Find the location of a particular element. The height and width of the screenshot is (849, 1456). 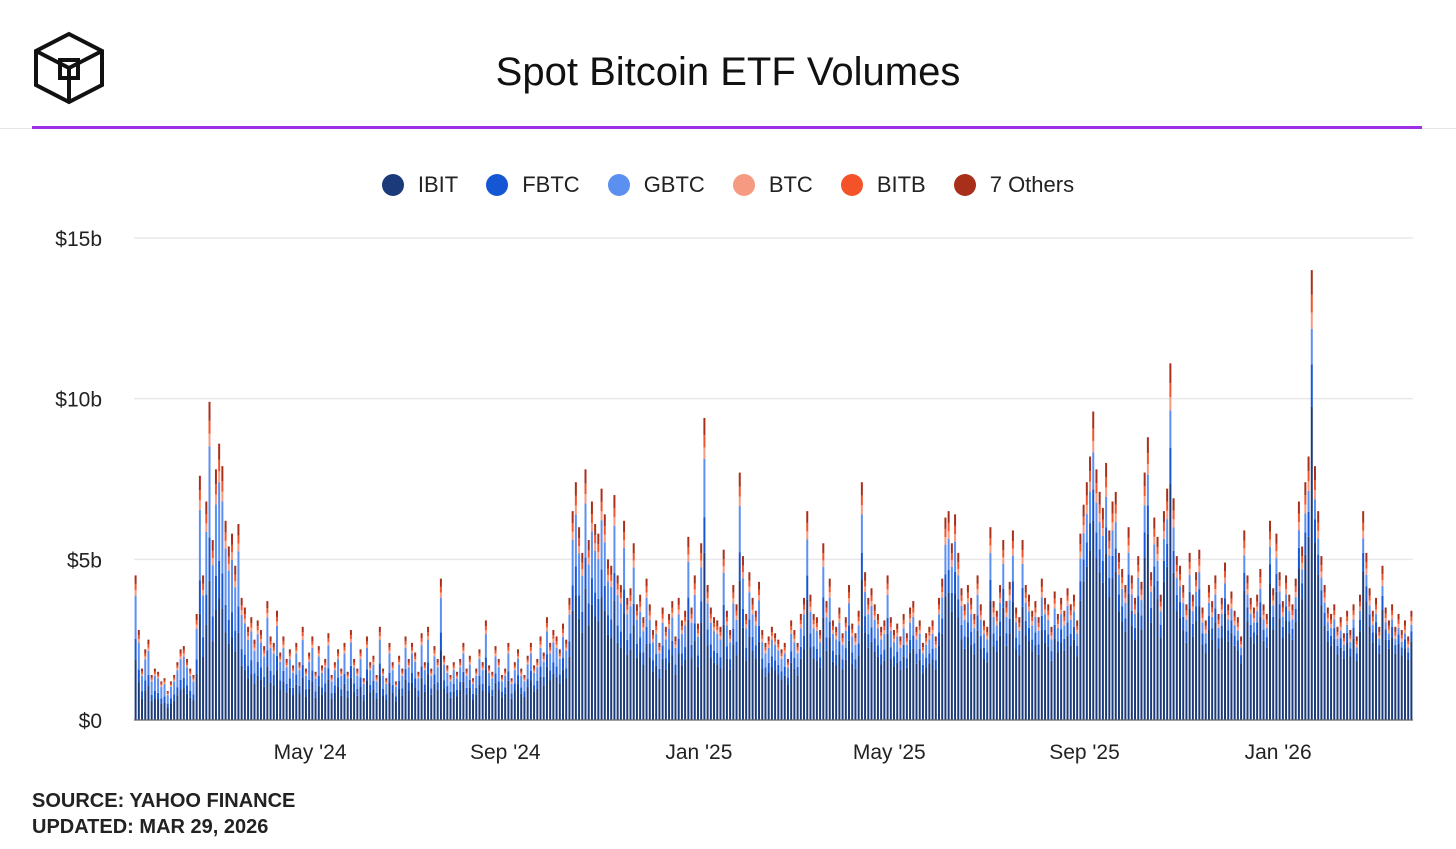

legend-item: IBIT is located at coordinates (419, 185).